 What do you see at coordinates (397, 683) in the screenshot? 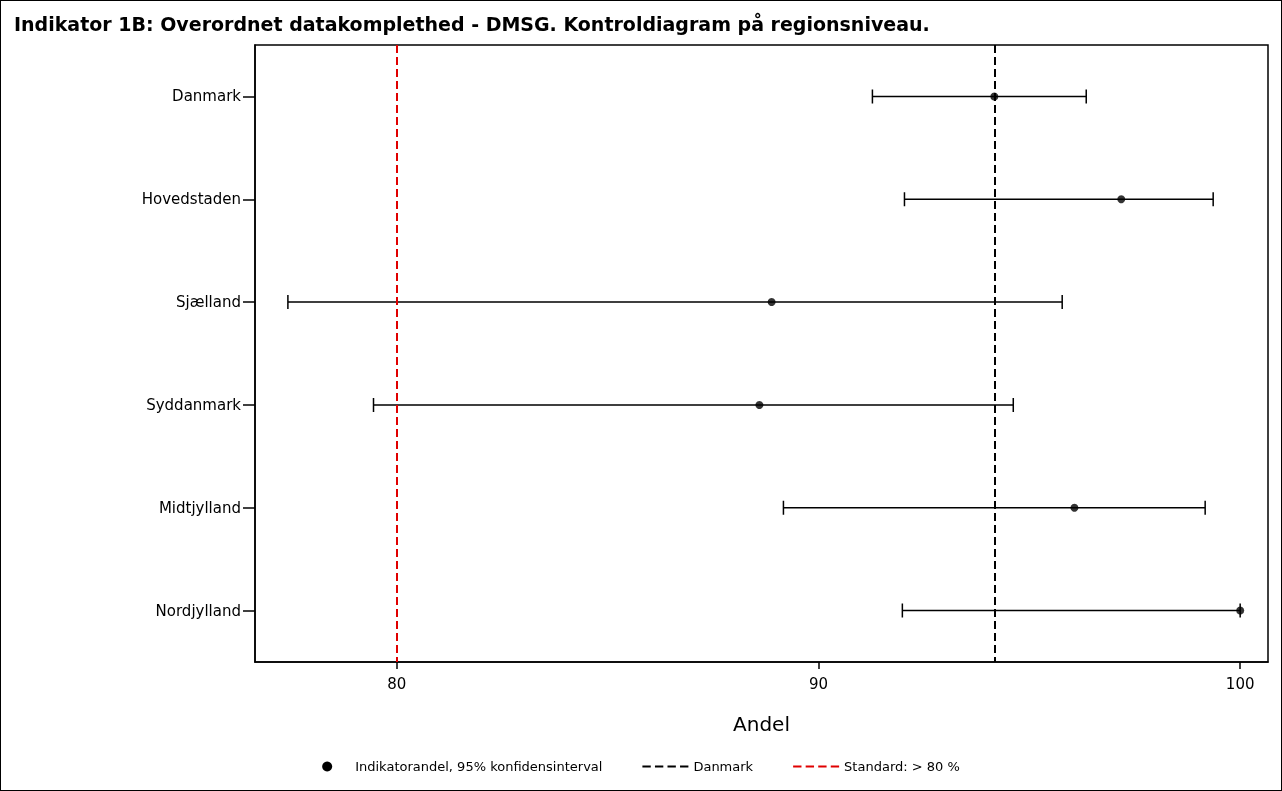
I see `x-tick-label: 80` at bounding box center [397, 683].